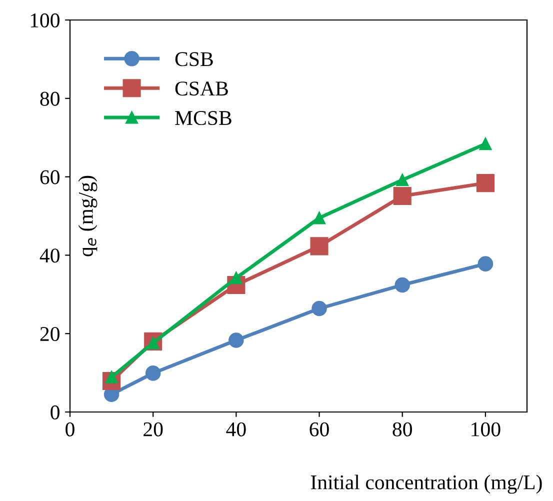  What do you see at coordinates (486, 429) in the screenshot?
I see `x-tick-label: 100` at bounding box center [486, 429].